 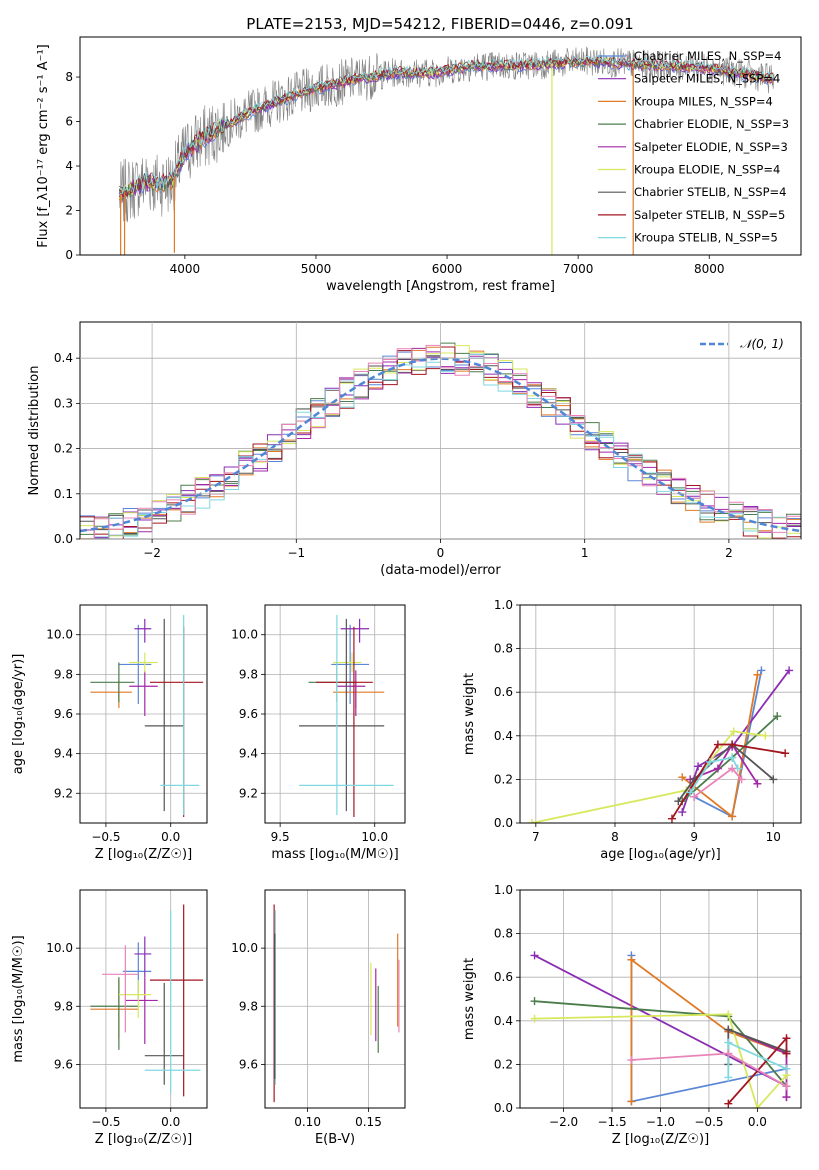 I want to click on legend-label: Kroupa STELIB, N_SSP=5, so click(x=706, y=238).